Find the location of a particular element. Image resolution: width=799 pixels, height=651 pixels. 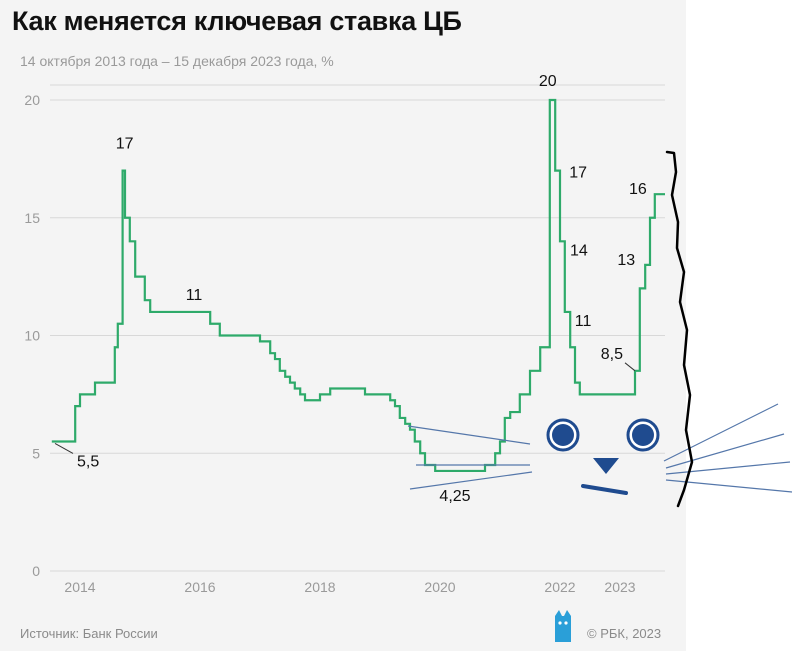

data-label: 20 is located at coordinates (548, 81).